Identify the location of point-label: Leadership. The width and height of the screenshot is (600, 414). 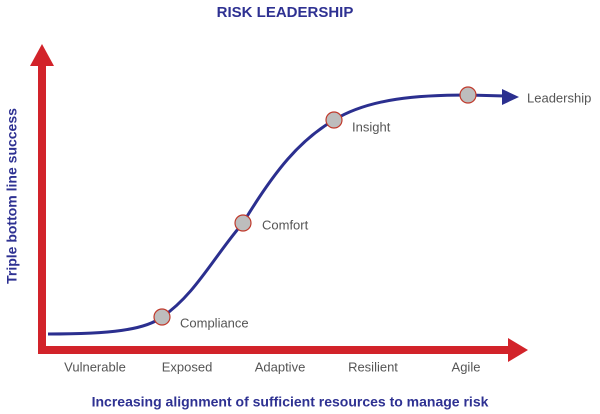
(559, 97).